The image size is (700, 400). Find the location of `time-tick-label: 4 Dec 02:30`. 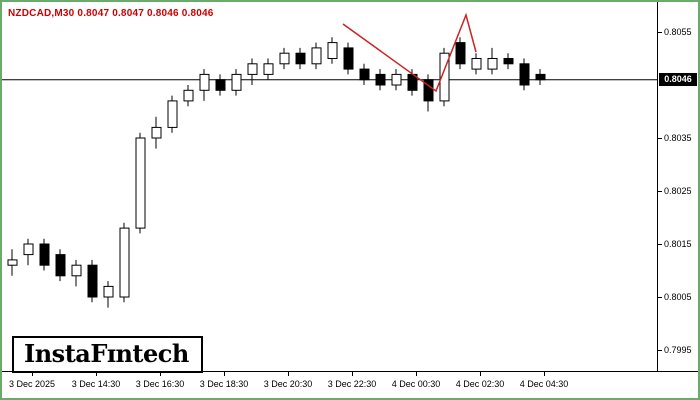

time-tick-label: 4 Dec 02:30 is located at coordinates (480, 384).